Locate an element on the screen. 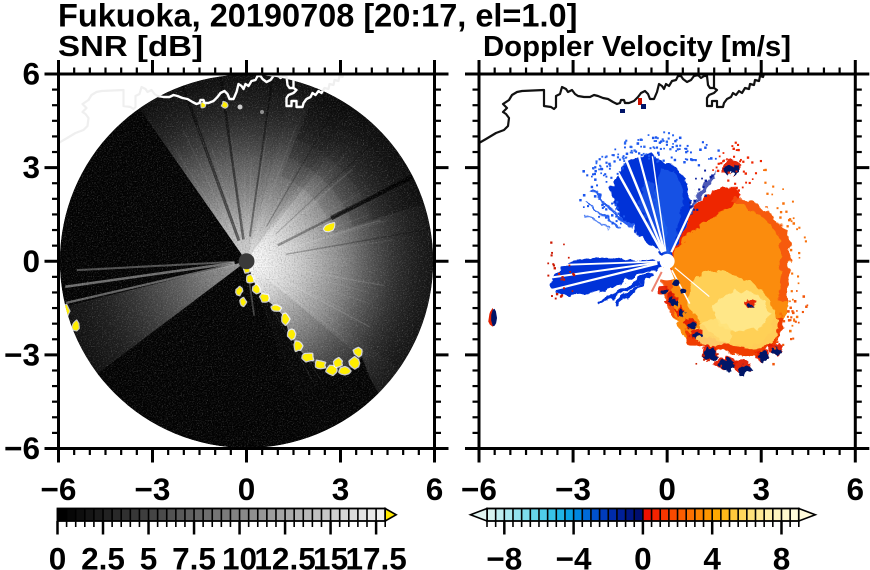 The height and width of the screenshot is (570, 870). svg-text: SNR [dB] is located at coordinates (130, 47).